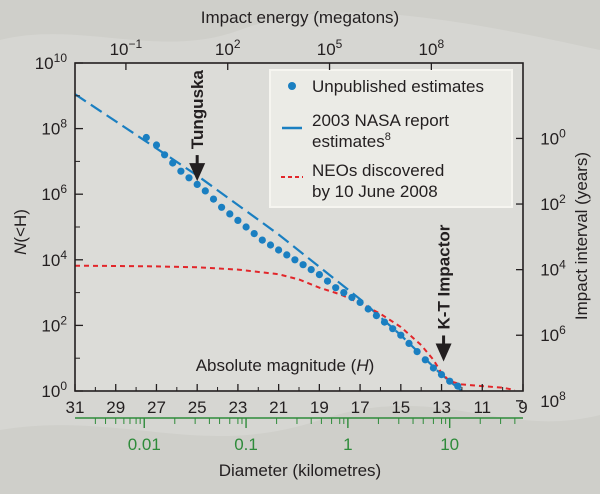 This screenshot has width=600, height=494. What do you see at coordinates (400, 407) in the screenshot?
I see `x-tick-label: 15` at bounding box center [400, 407].